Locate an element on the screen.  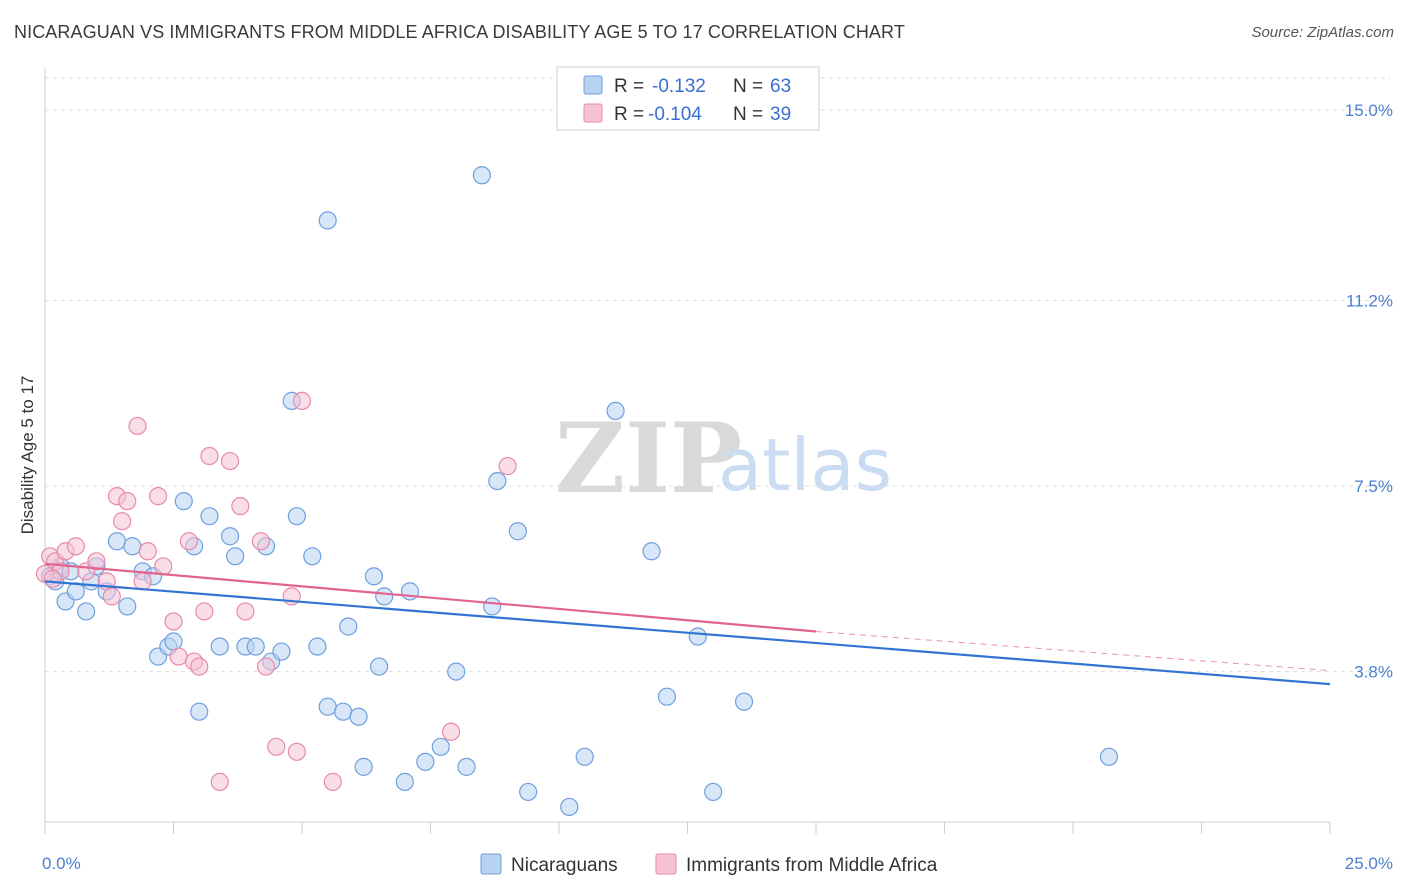
legend-n-label-1: N = is located at coordinates (748, 114).